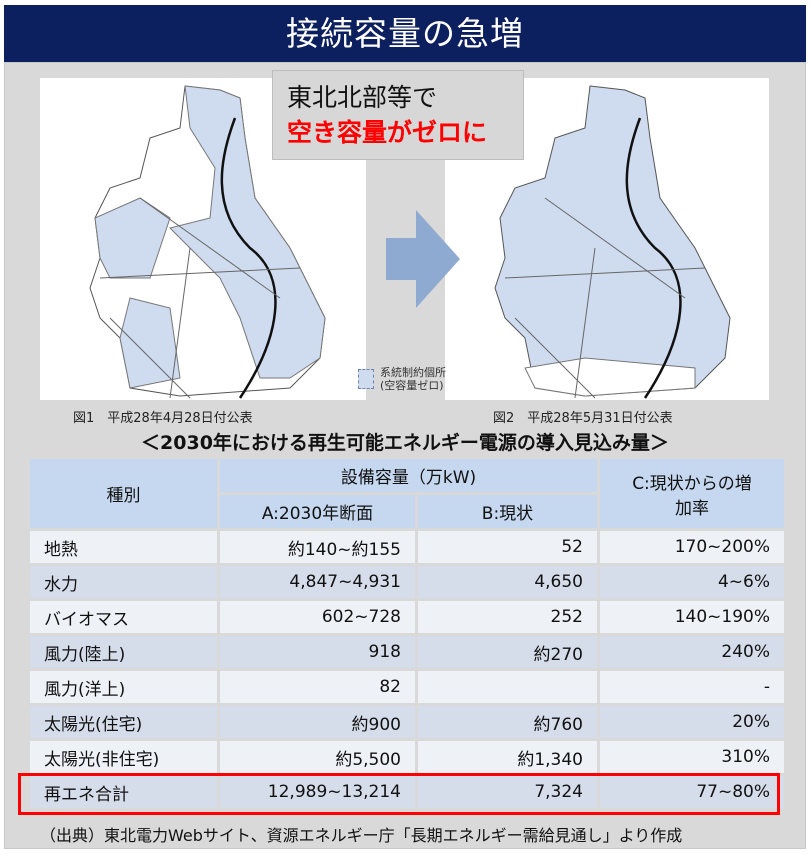 This screenshot has height=855, width=810. What do you see at coordinates (317, 757) in the screenshot?
I see `cell-a: 約5,500` at bounding box center [317, 757].